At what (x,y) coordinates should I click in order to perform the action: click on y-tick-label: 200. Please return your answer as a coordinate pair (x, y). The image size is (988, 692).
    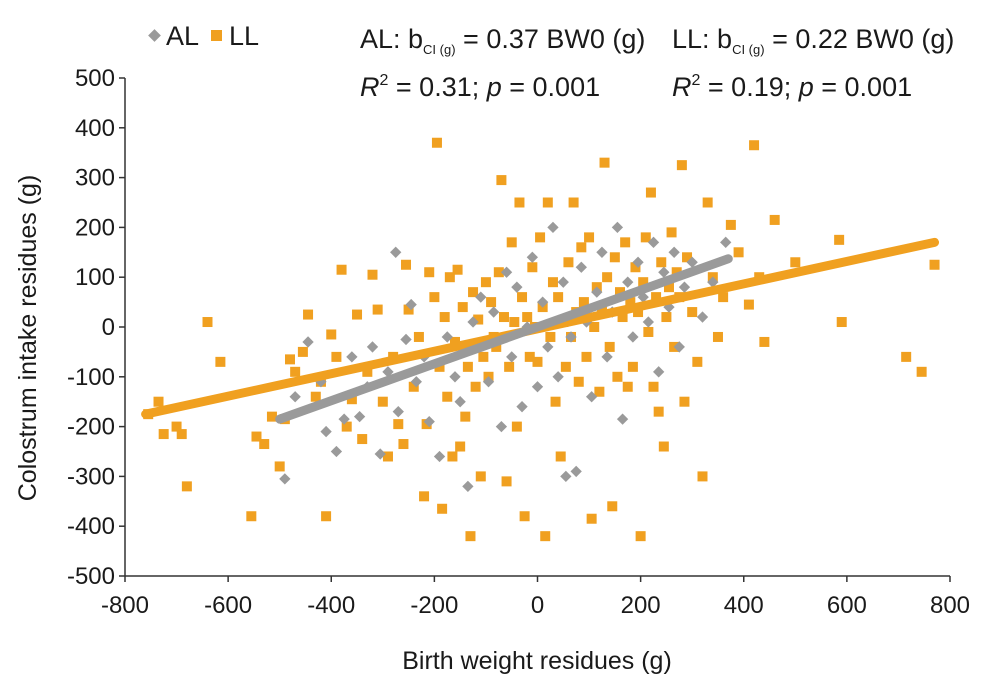
    Looking at the image, I should click on (95, 227).